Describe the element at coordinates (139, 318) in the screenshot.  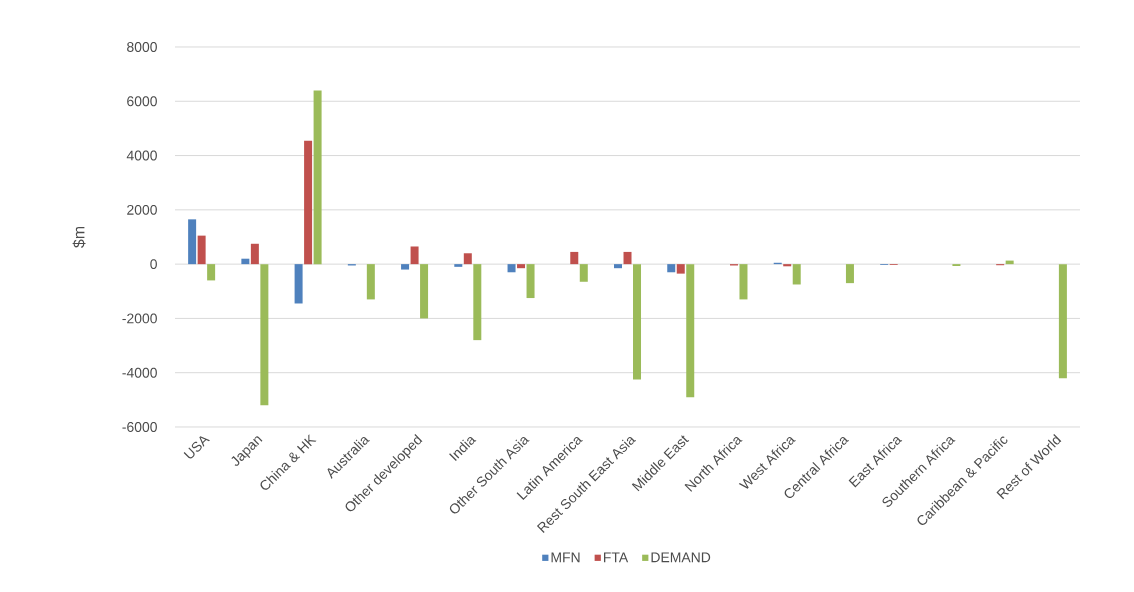
I see `y-tick-label: -2000` at that location.